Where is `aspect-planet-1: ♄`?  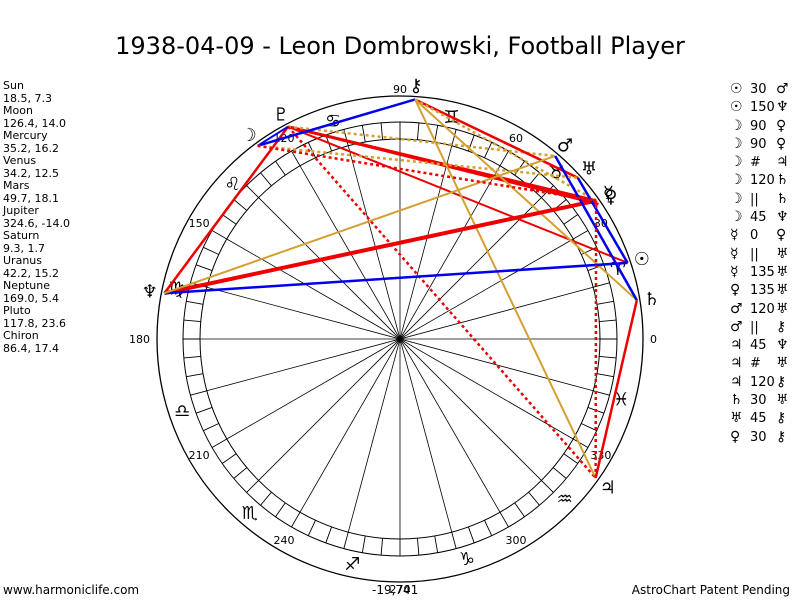 aspect-planet-1: ♄ is located at coordinates (736, 400).